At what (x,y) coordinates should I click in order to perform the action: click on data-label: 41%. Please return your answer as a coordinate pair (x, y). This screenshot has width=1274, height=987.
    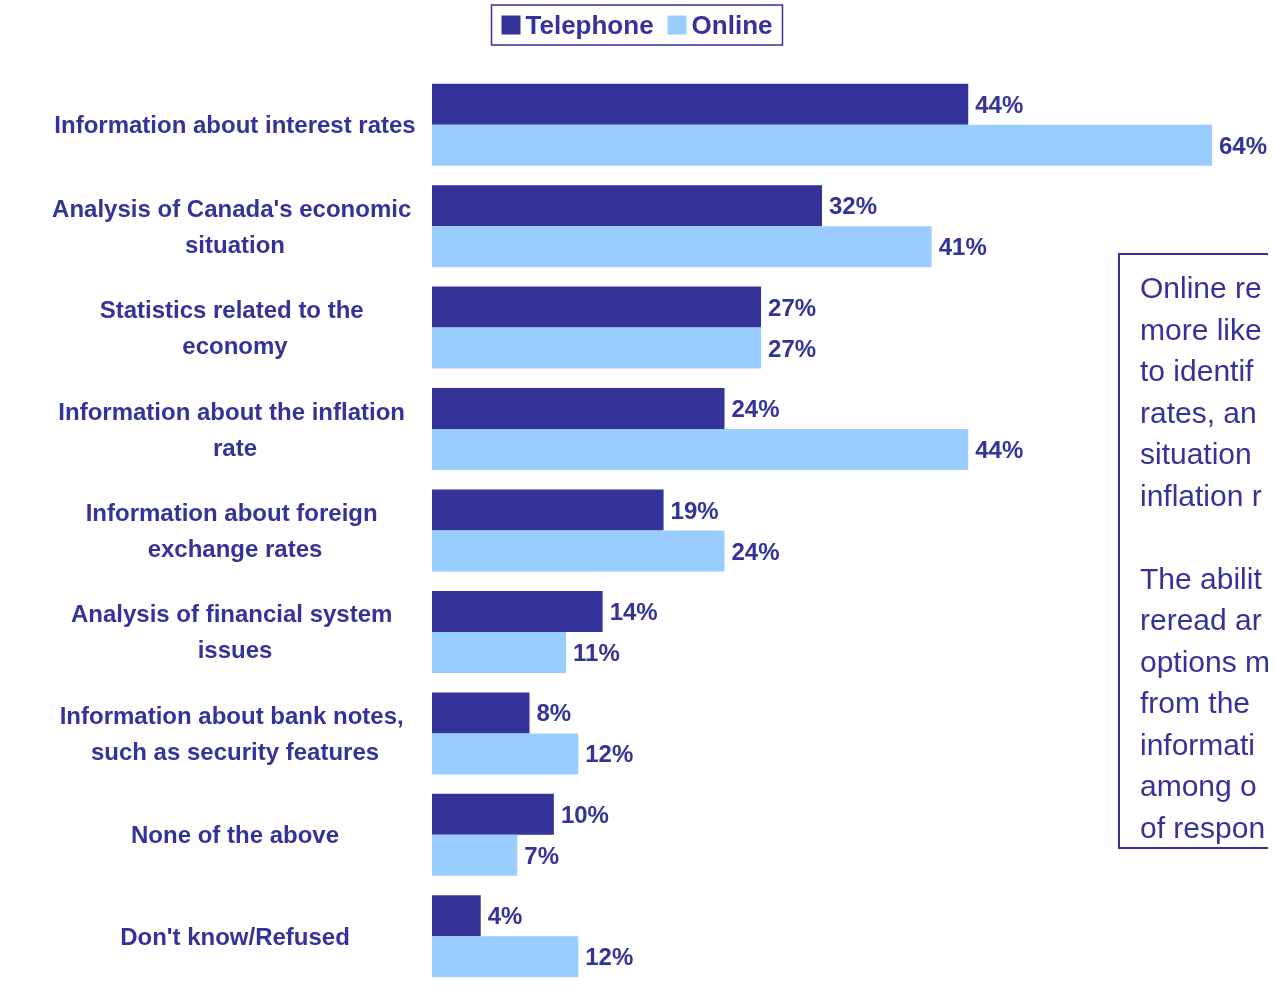
    Looking at the image, I should click on (962, 247).